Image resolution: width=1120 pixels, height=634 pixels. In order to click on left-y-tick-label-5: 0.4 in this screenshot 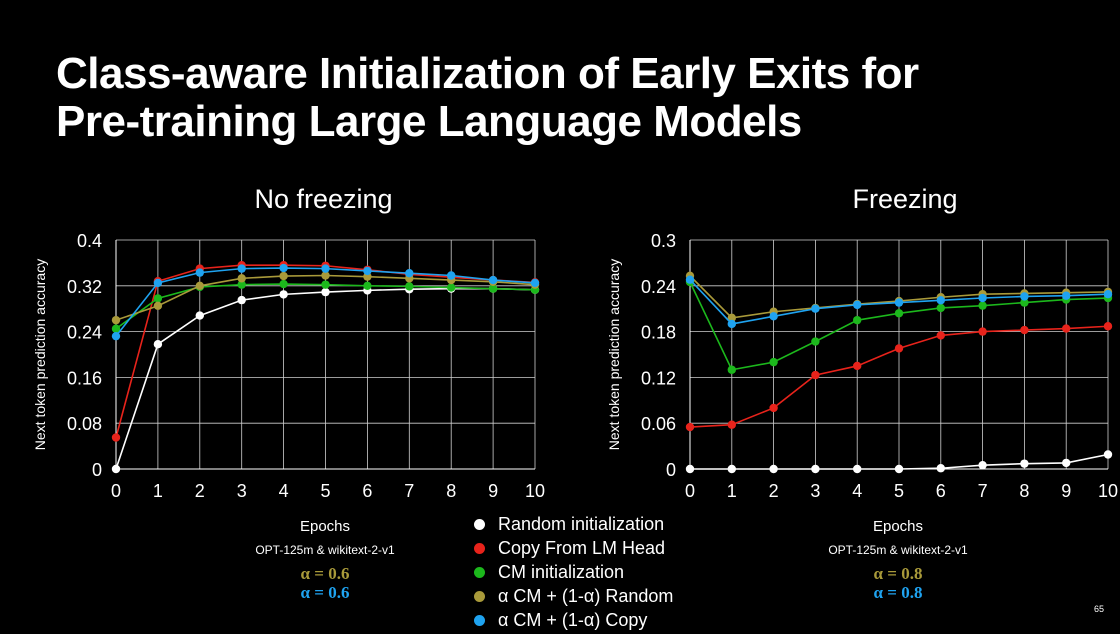, I will do `click(89, 241)`.